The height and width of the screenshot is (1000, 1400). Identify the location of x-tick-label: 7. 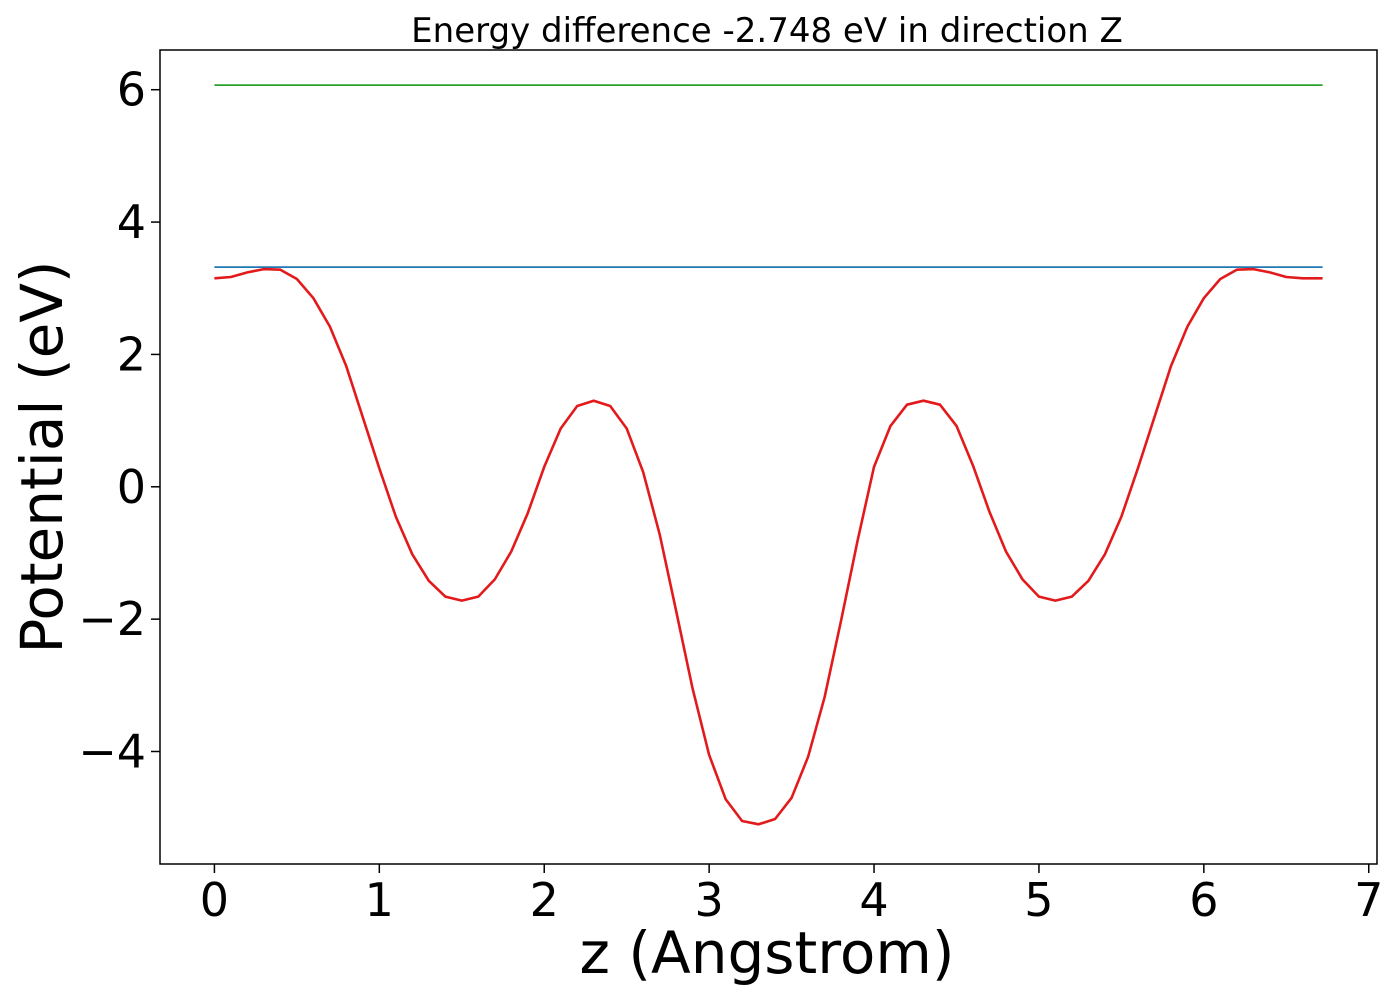
(1368, 900).